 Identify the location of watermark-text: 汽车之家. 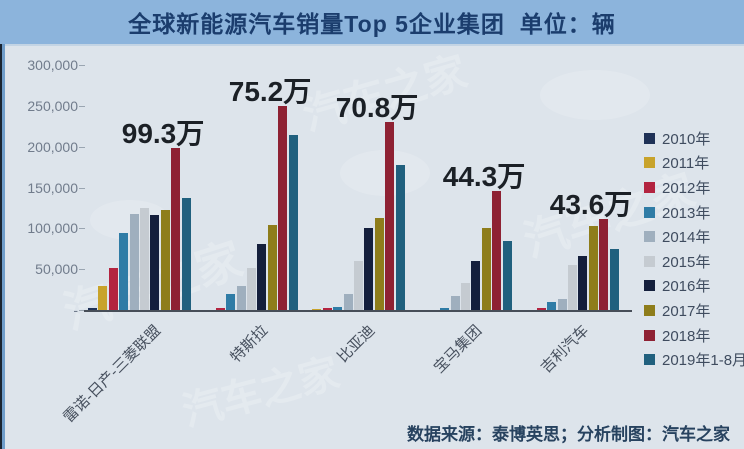
(261, 392).